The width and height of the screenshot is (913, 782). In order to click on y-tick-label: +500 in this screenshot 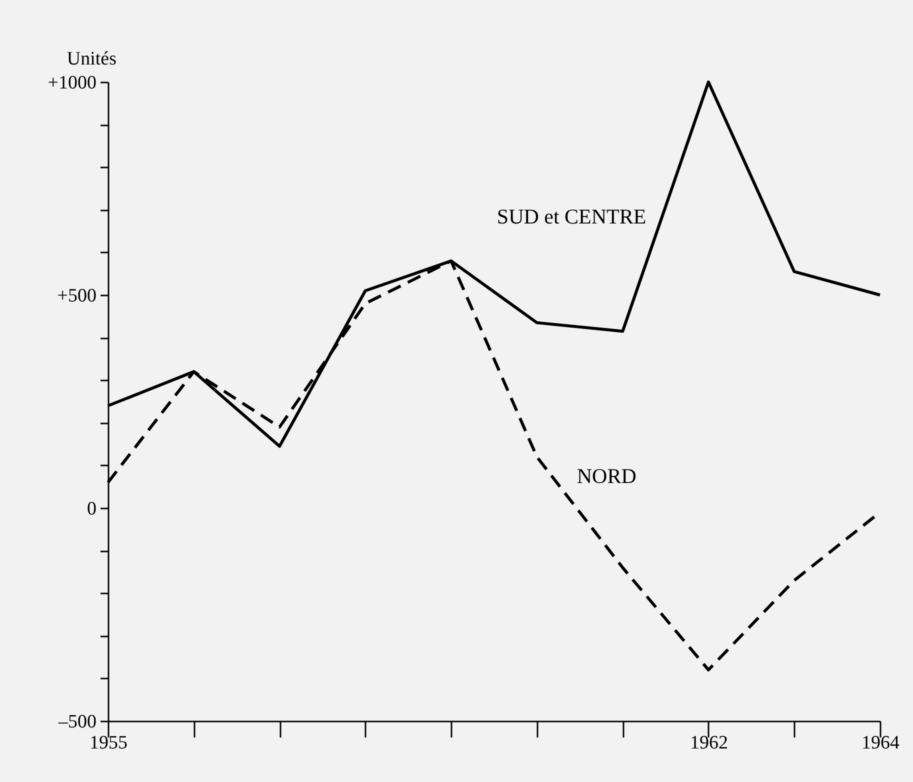, I will do `click(76, 296)`.